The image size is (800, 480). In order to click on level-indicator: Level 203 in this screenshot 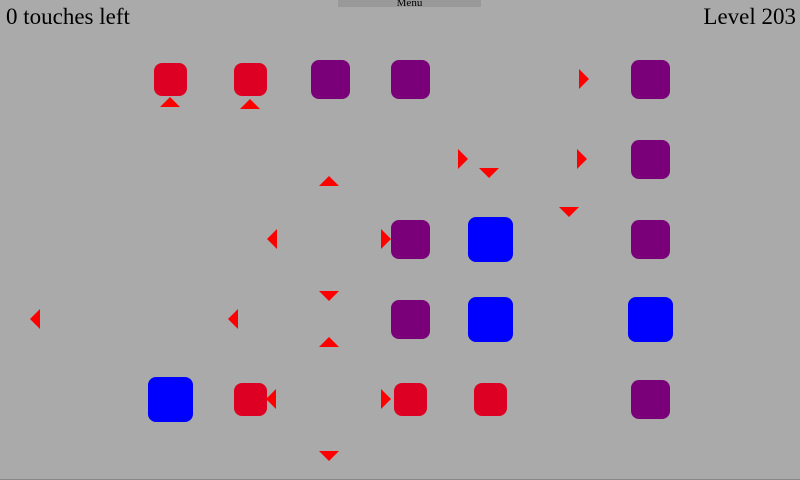, I will do `click(749, 16)`.